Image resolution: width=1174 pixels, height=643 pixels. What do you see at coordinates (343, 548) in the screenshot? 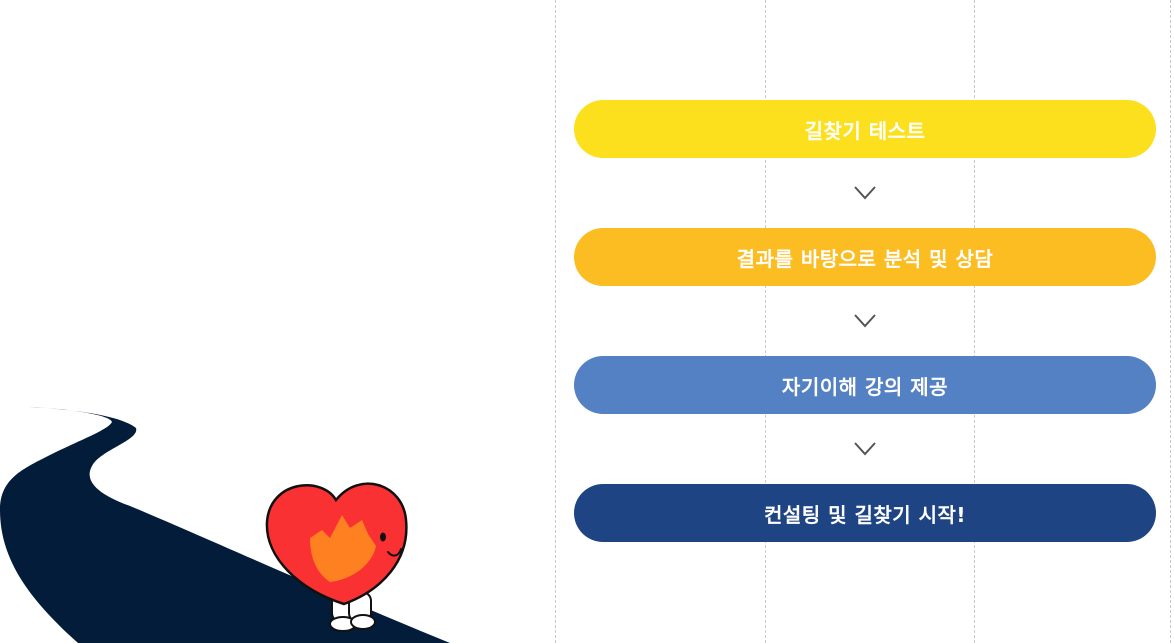
I see `flame-pattern` at bounding box center [343, 548].